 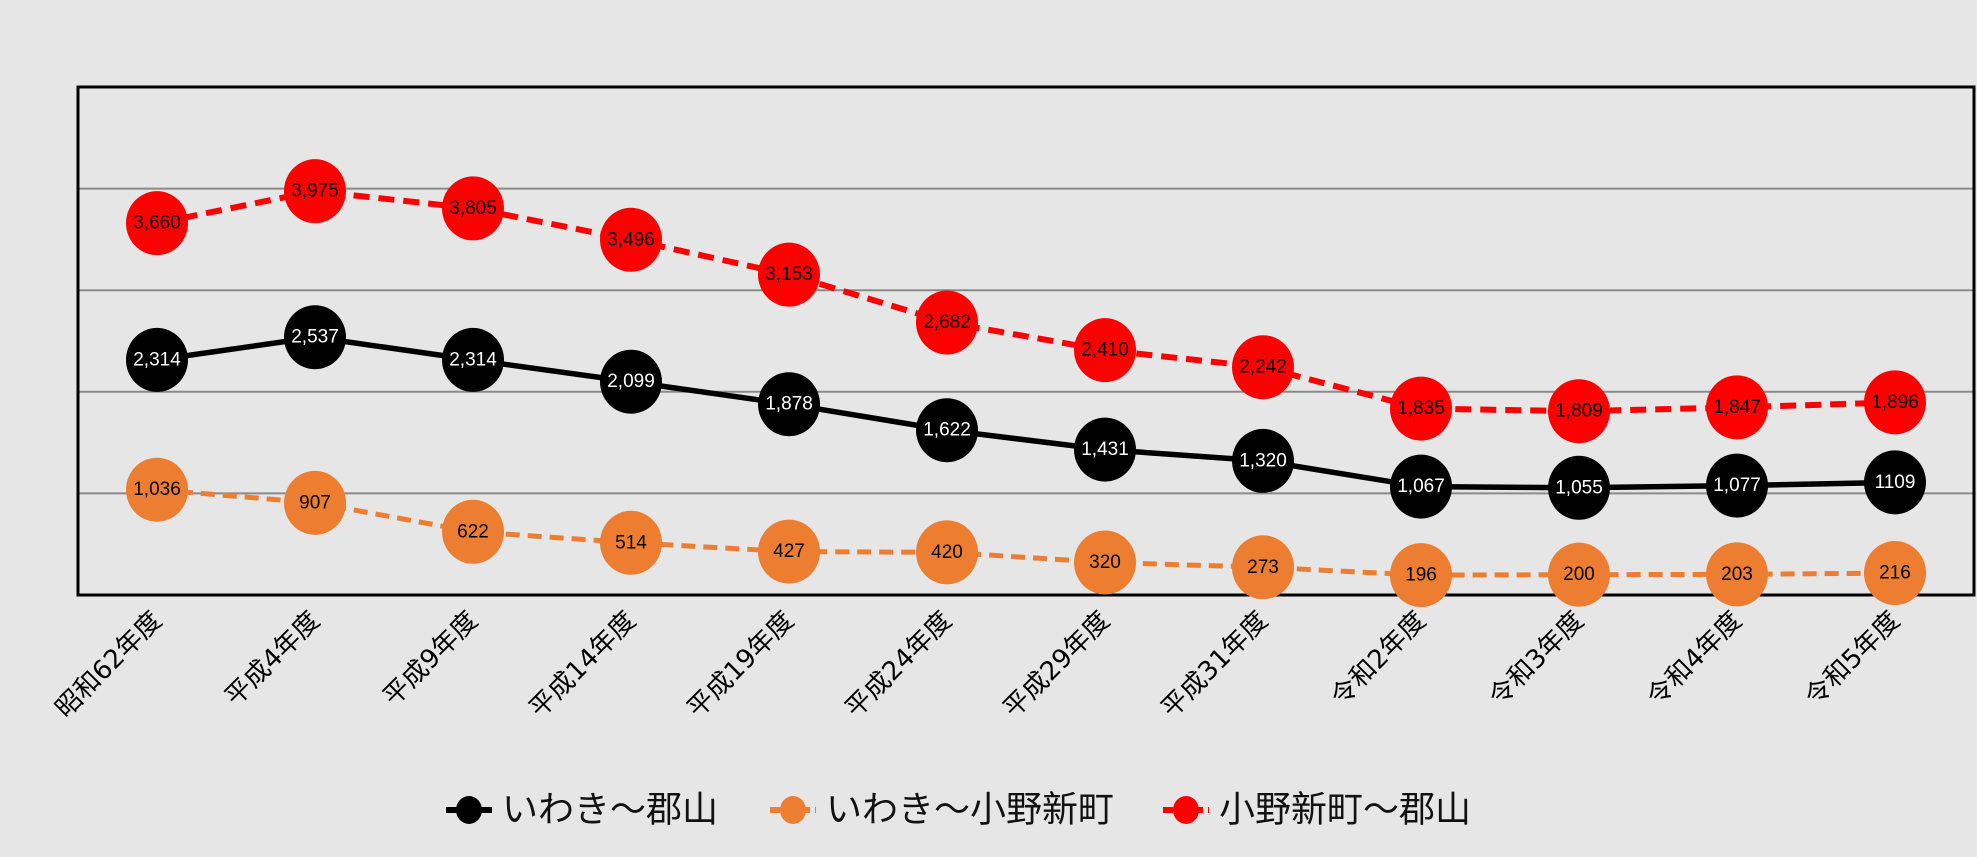 I want to click on data-label: 273, so click(x=1263, y=567).